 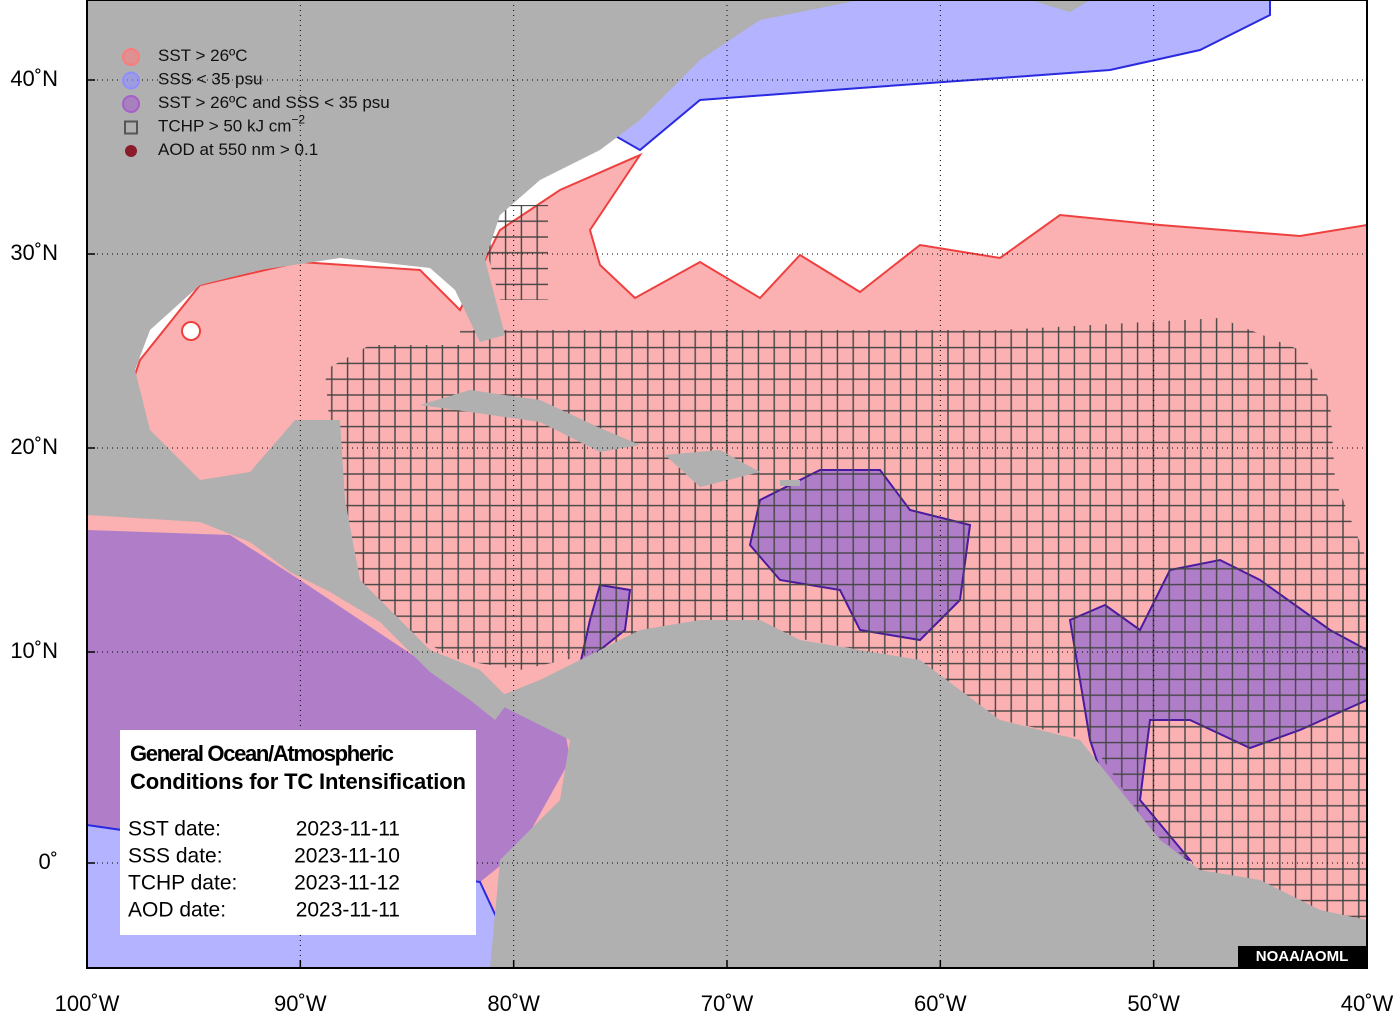 I want to click on legend-label: AOD at 550 nm > 0.1, so click(x=238, y=149).